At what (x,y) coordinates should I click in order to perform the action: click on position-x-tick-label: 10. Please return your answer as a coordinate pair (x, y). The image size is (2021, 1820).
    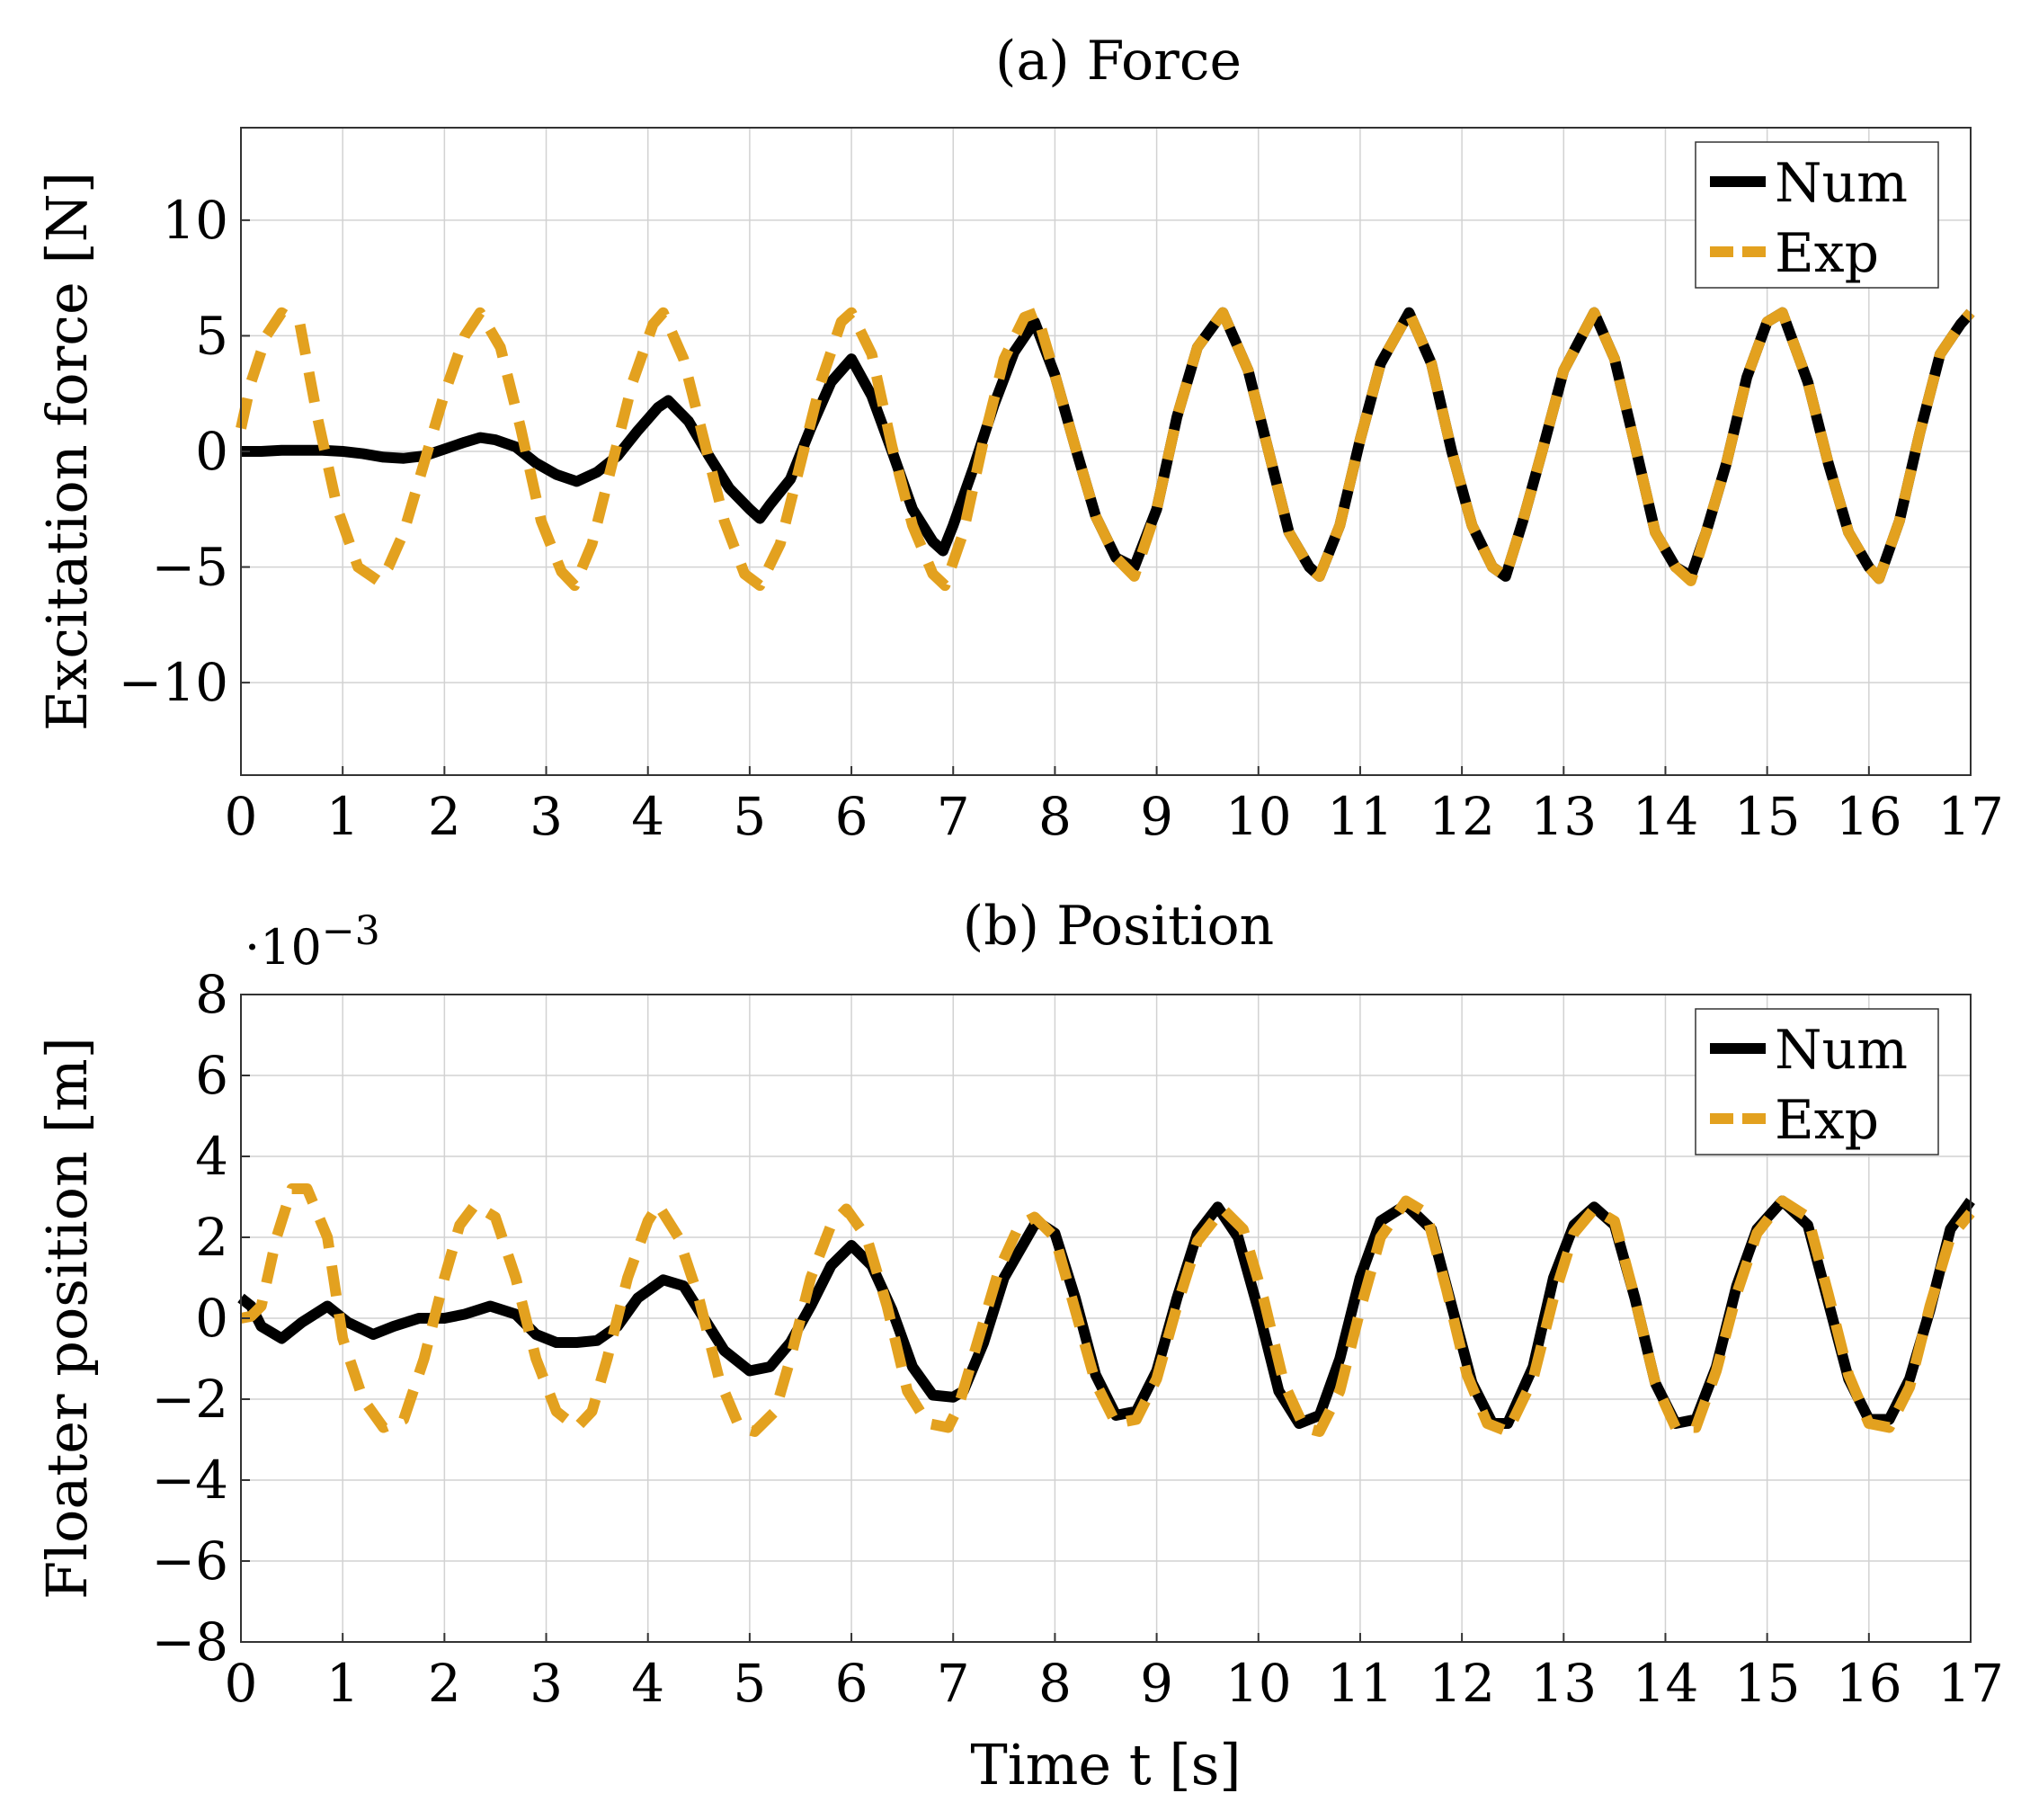
    Looking at the image, I should click on (1258, 1683).